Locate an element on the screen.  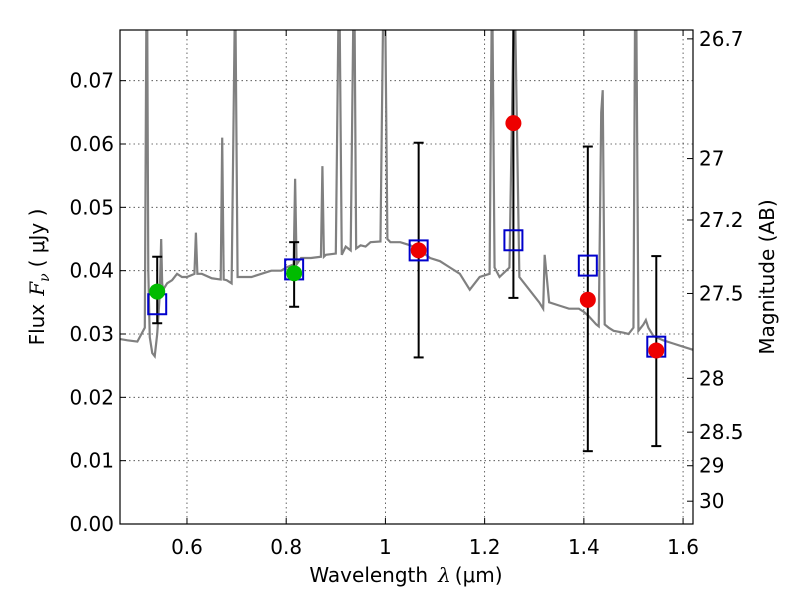
y-axis-subscript: ν is located at coordinates (45, 277).